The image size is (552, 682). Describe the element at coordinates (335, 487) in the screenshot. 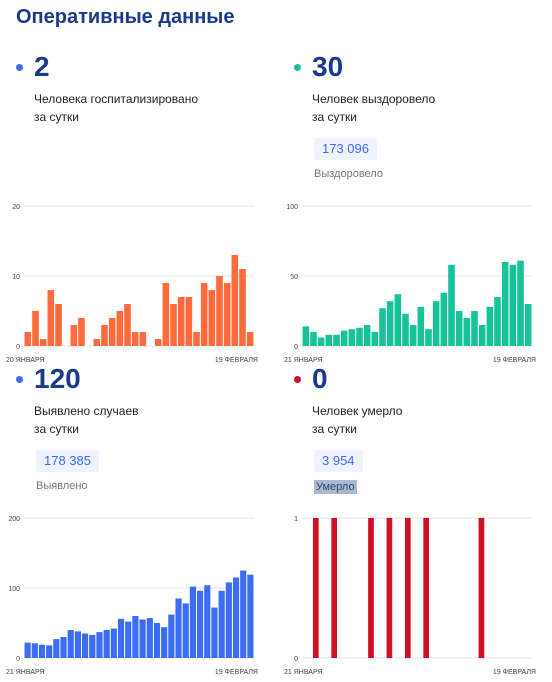

I see `deaths-total-label: Умерло` at that location.